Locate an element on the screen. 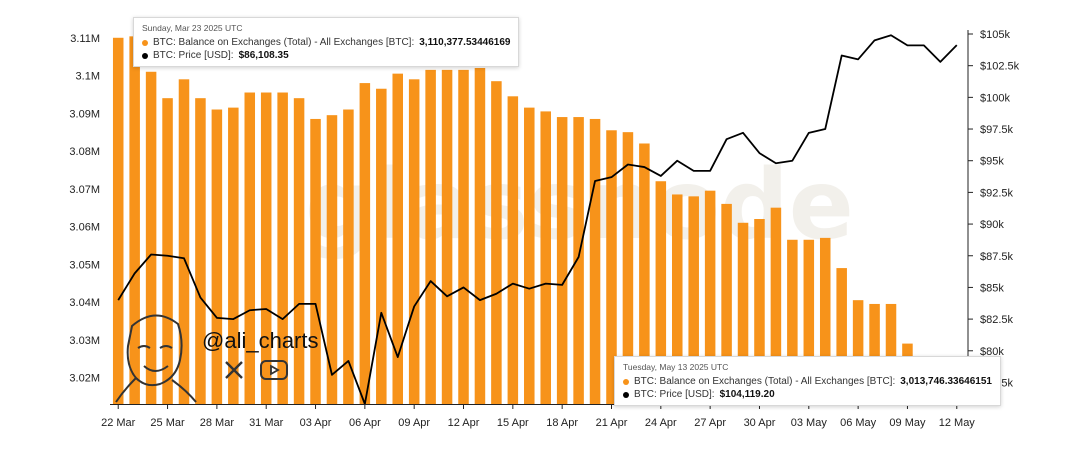 The width and height of the screenshot is (1079, 470). right-axis-tick-label: $87.5k is located at coordinates (997, 257).